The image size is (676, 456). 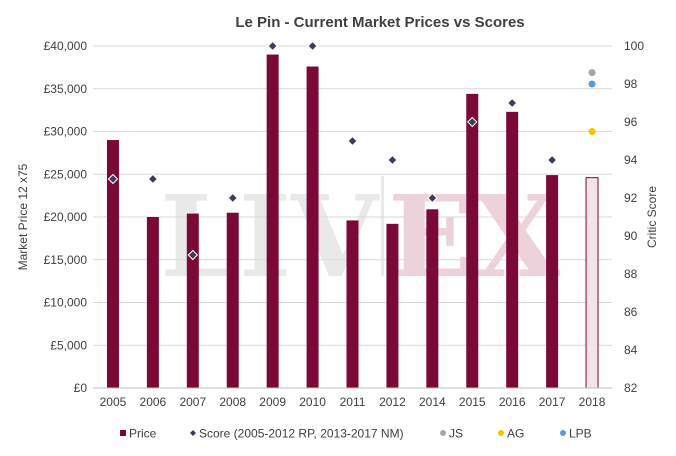 What do you see at coordinates (113, 402) in the screenshot?
I see `x-tick-label: 2005` at bounding box center [113, 402].